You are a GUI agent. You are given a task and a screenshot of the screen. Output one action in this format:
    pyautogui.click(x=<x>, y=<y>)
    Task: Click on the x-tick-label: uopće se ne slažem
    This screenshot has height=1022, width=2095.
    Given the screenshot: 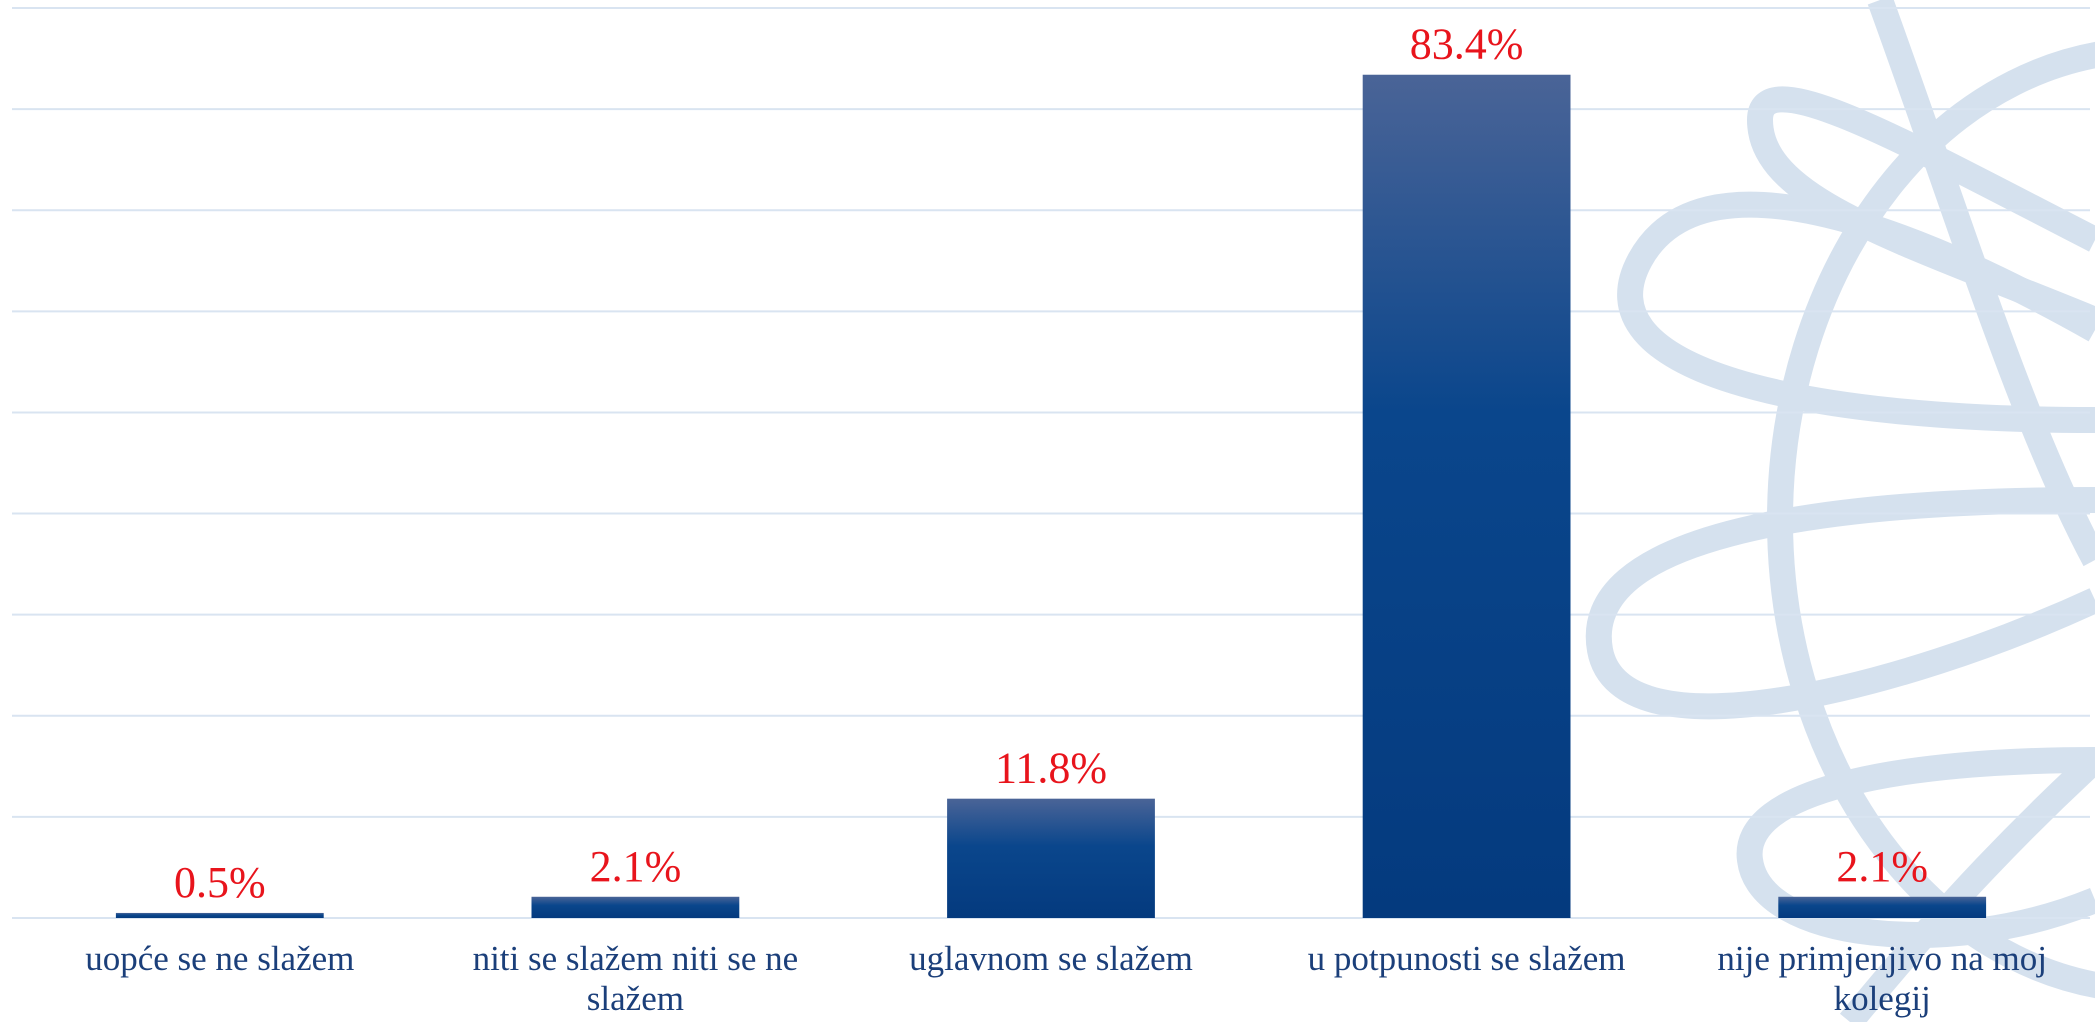 What is the action you would take?
    pyautogui.click(x=220, y=958)
    